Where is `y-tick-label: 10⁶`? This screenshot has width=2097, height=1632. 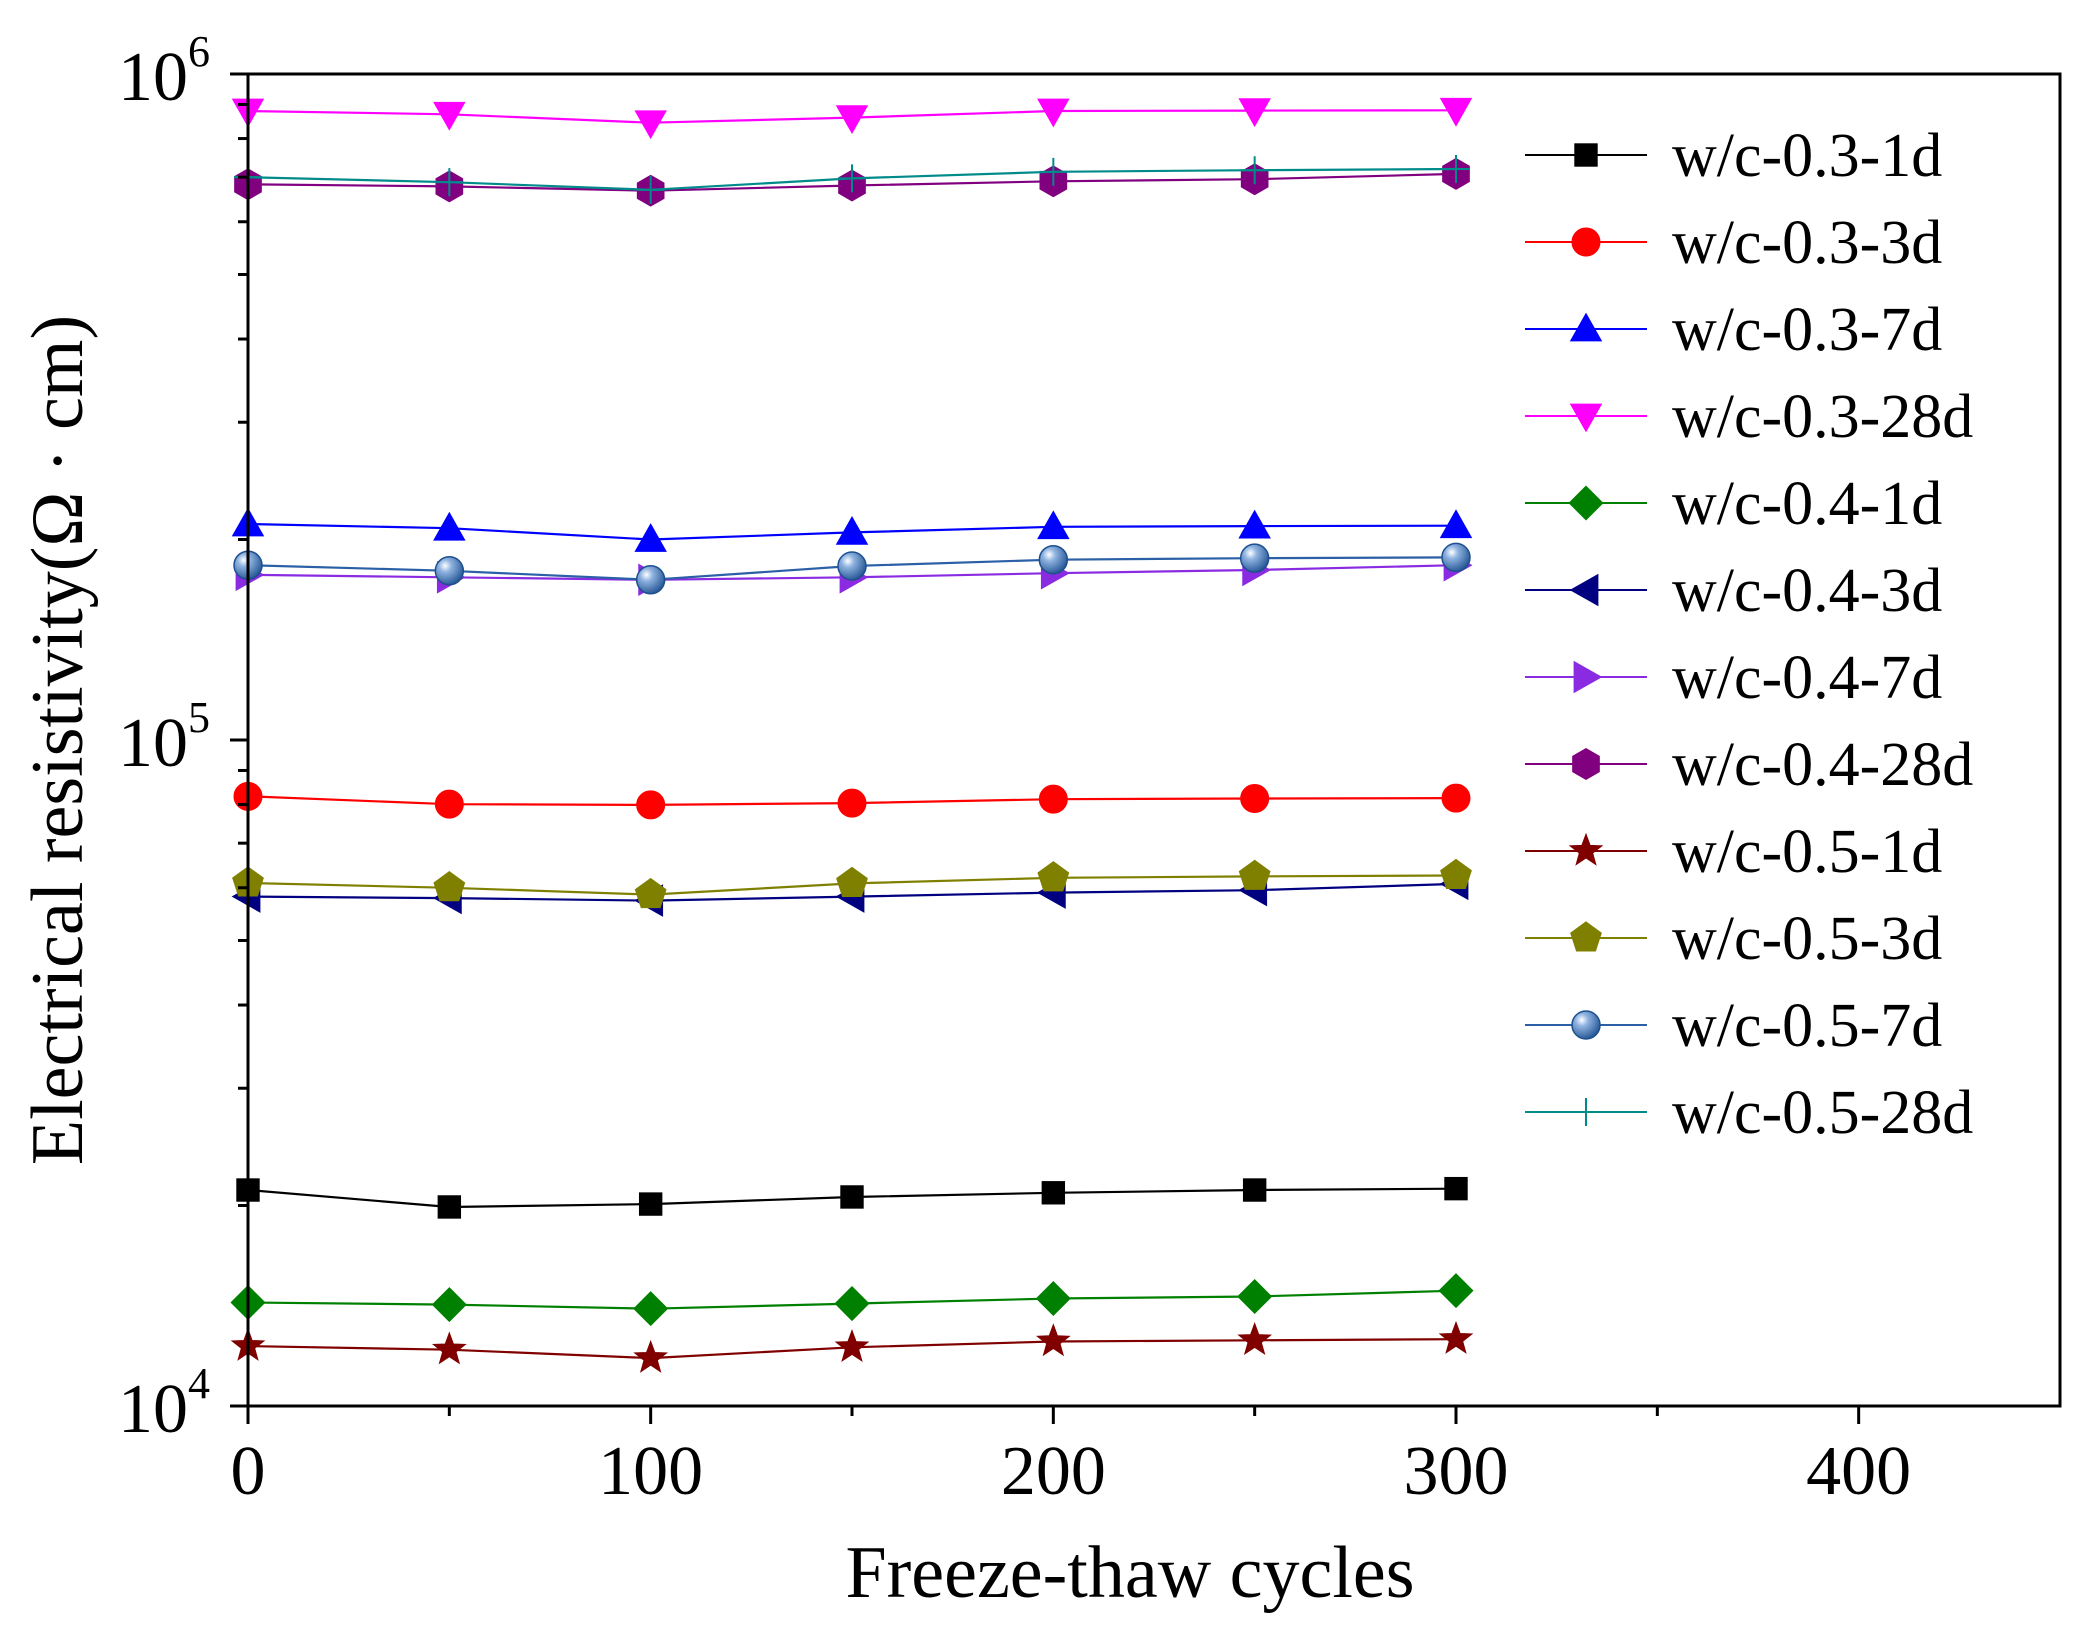 y-tick-label: 10⁶ is located at coordinates (164, 71).